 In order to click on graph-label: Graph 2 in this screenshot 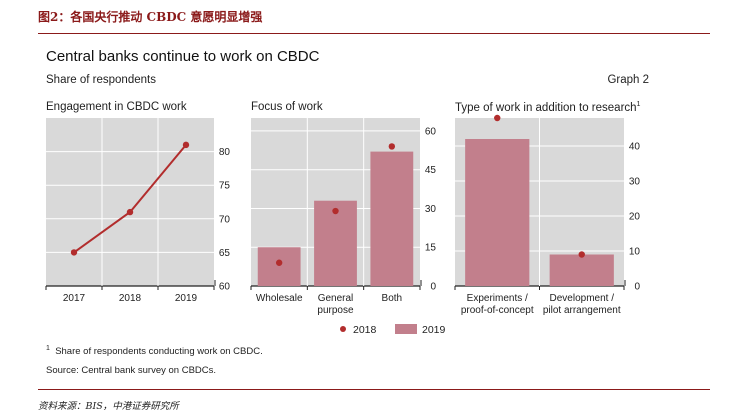, I will do `click(628, 80)`.